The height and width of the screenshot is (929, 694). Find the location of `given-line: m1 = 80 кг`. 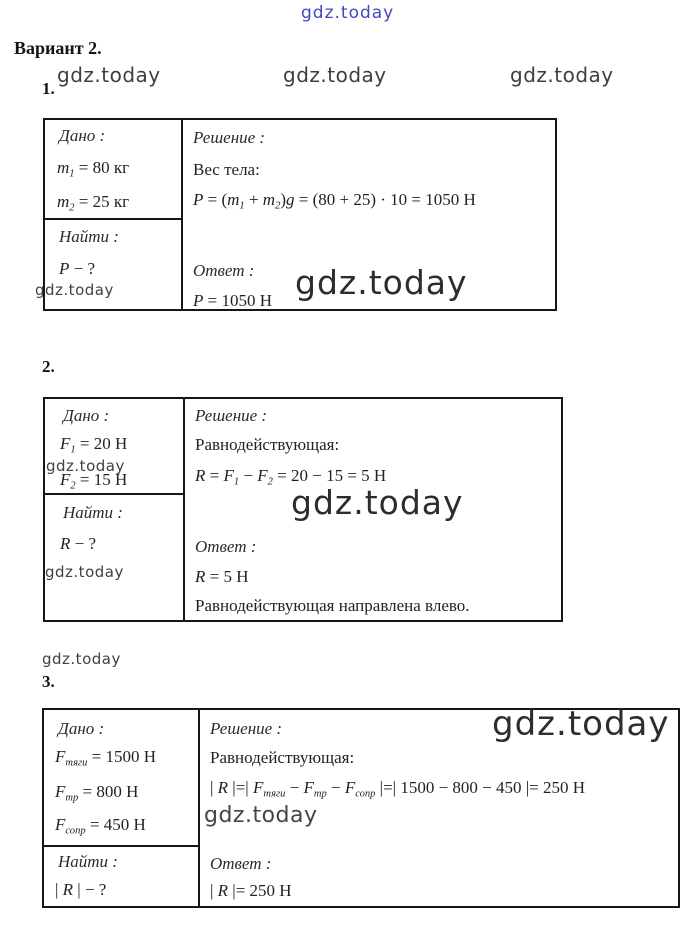

given-line: m1 = 80 кг is located at coordinates (93, 169).